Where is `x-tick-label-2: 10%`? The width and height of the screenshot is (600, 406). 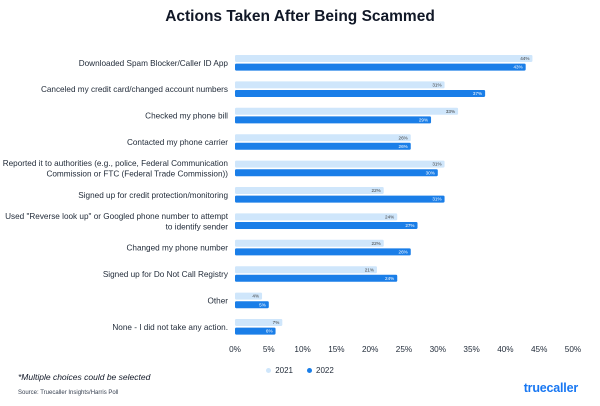
x-tick-label-2: 10% is located at coordinates (302, 349).